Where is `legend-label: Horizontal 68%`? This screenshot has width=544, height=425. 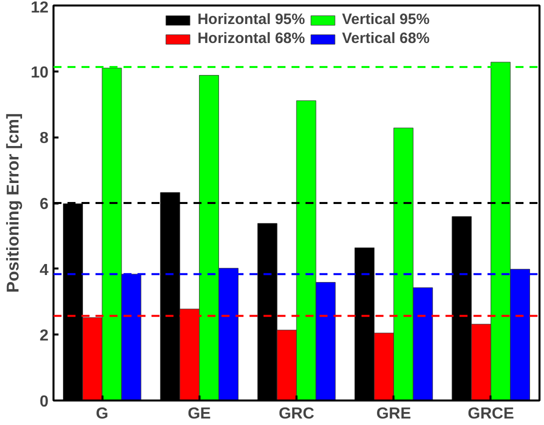
legend-label: Horizontal 68% is located at coordinates (251, 38).